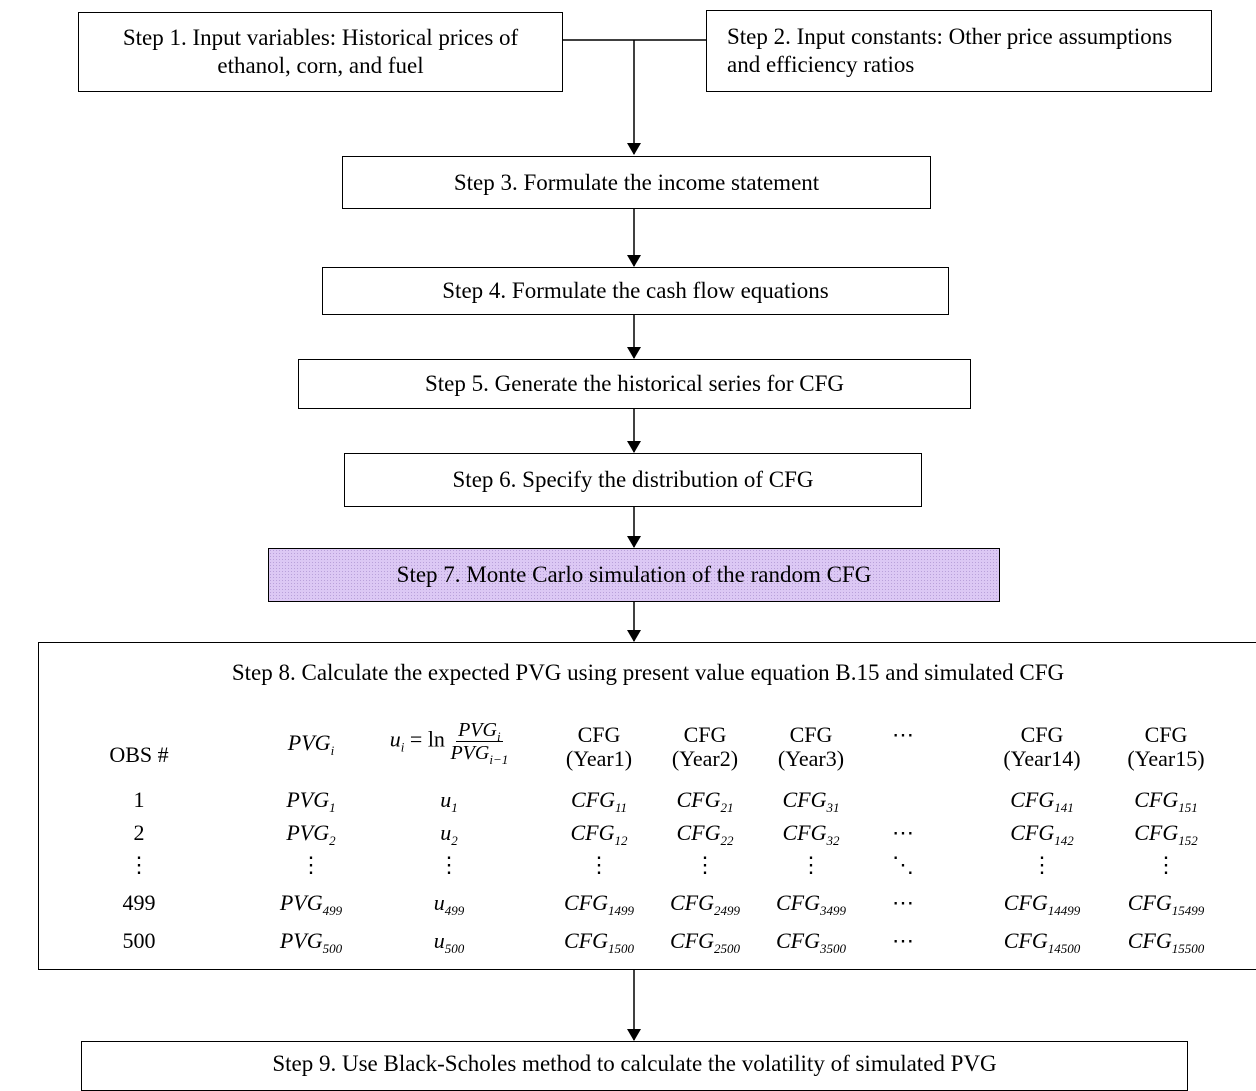 This screenshot has height=1091, width=1256. Describe the element at coordinates (705, 834) in the screenshot. I see `table-row-cfg: CFG22` at that location.